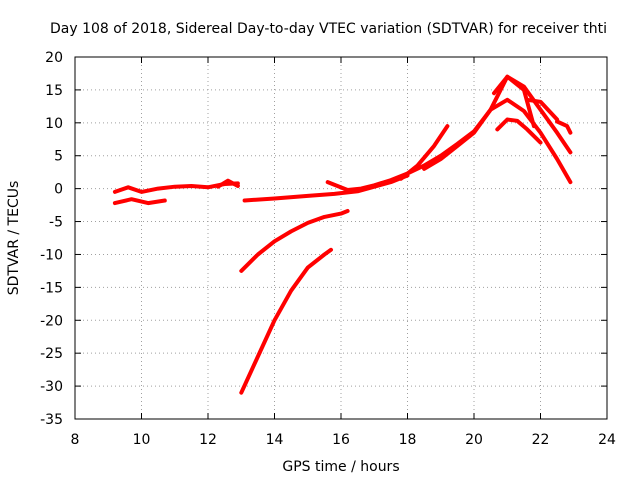  I want to click on x-tick-label: 12, so click(208, 440).